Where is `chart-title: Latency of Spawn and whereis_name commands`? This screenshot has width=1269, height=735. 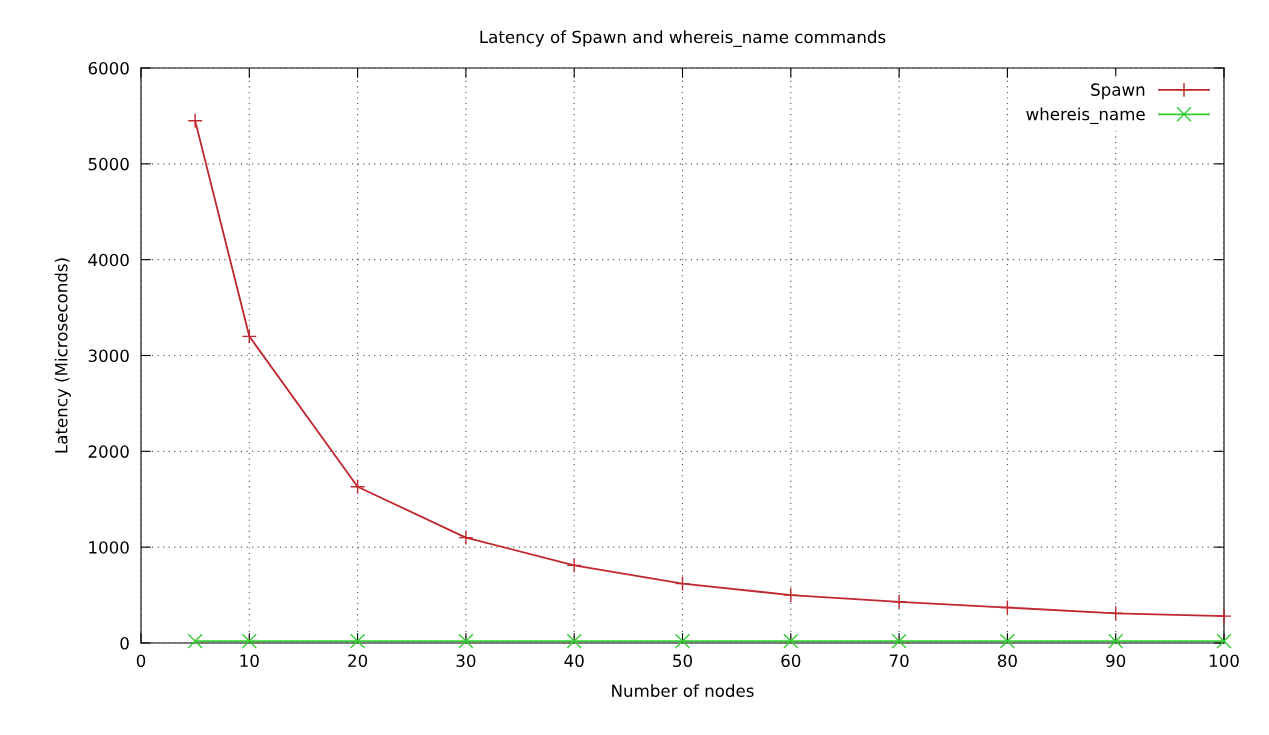
chart-title: Latency of Spawn and whereis_name commands is located at coordinates (683, 38).